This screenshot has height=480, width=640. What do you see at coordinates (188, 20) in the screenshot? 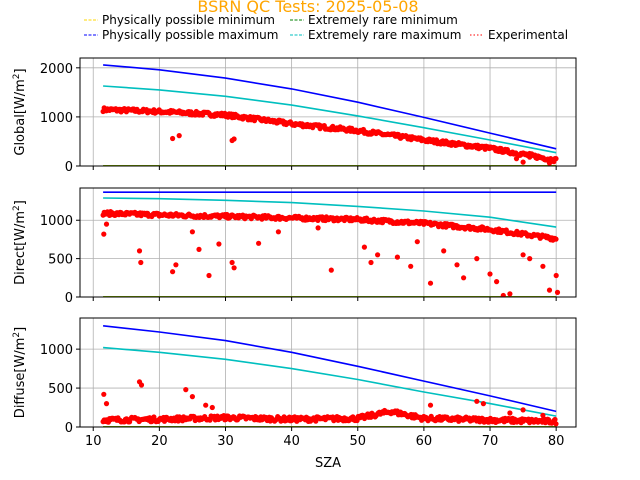
I see `legend-label: Physically possible minimum` at bounding box center [188, 20].